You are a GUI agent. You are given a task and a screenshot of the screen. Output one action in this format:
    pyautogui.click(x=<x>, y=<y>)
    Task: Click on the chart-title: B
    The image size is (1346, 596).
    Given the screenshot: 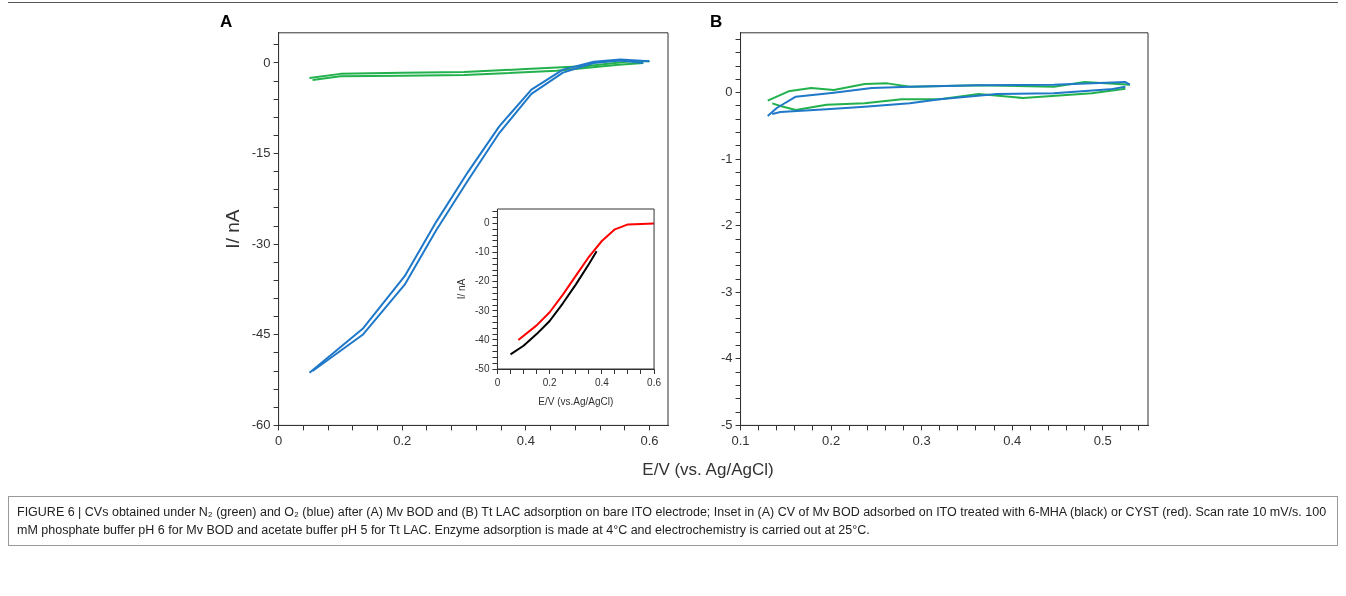 What is the action you would take?
    pyautogui.click(x=716, y=22)
    